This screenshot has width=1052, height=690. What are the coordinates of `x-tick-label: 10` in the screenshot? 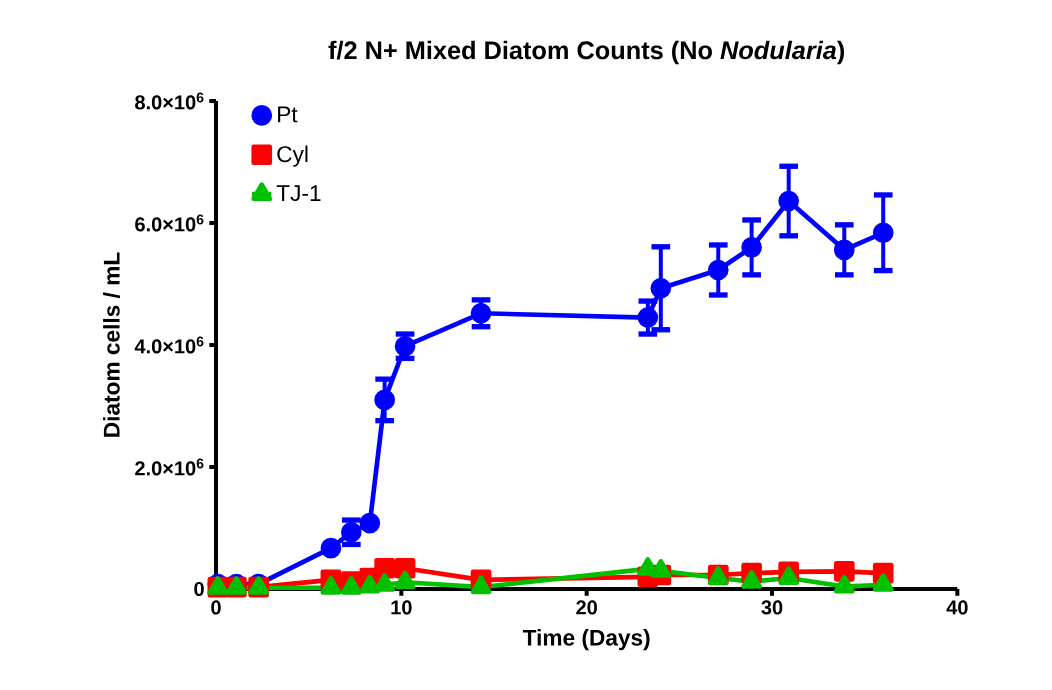 It's located at (401, 607).